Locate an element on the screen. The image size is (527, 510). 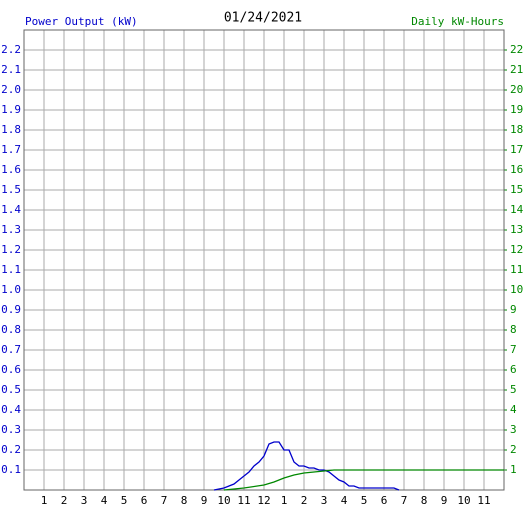
y-tick-label: 1.3 is located at coordinates (11, 229).